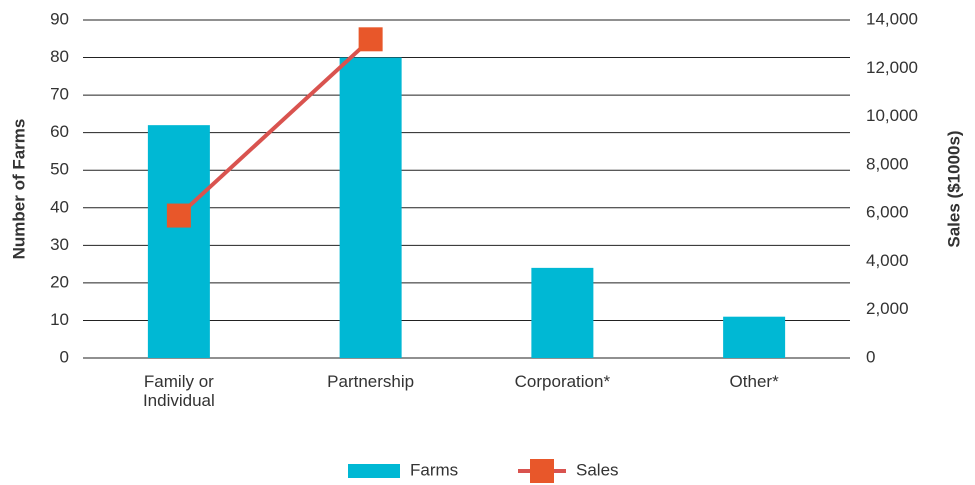 This screenshot has width=975, height=485. I want to click on y2-tick-label: 6,000, so click(887, 212).